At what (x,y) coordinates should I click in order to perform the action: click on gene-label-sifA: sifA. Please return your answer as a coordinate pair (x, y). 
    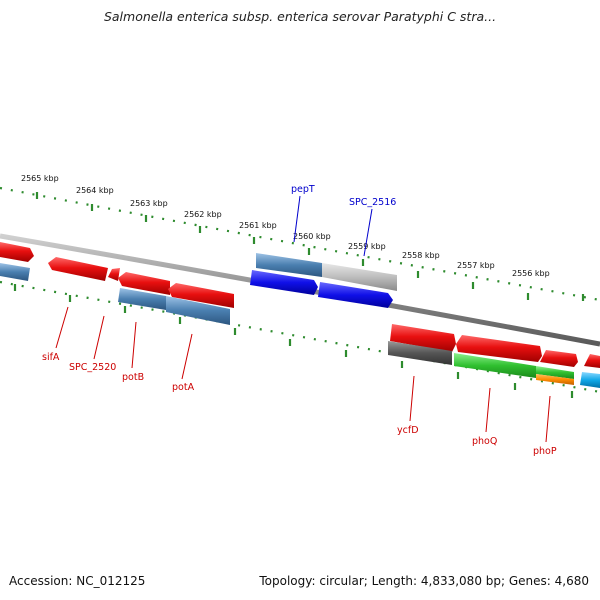
    Looking at the image, I should click on (51, 357).